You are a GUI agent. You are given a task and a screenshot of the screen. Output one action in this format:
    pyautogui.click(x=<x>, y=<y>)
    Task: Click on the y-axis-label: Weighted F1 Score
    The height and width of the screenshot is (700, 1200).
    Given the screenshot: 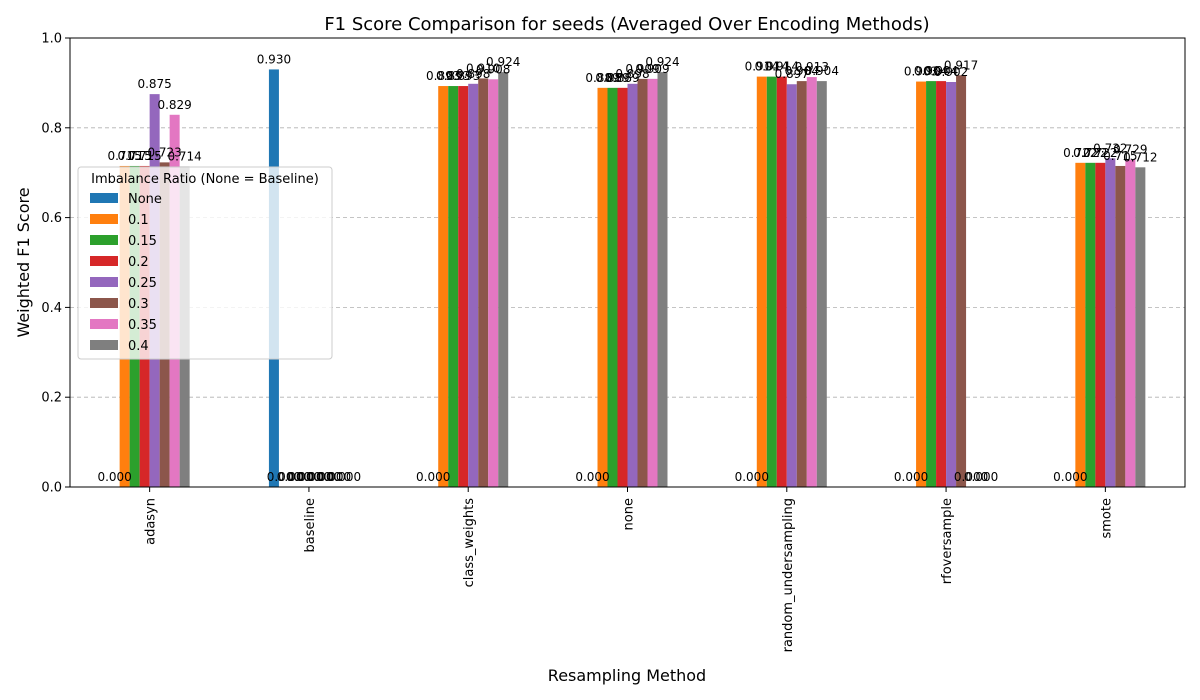 What is the action you would take?
    pyautogui.click(x=23, y=262)
    